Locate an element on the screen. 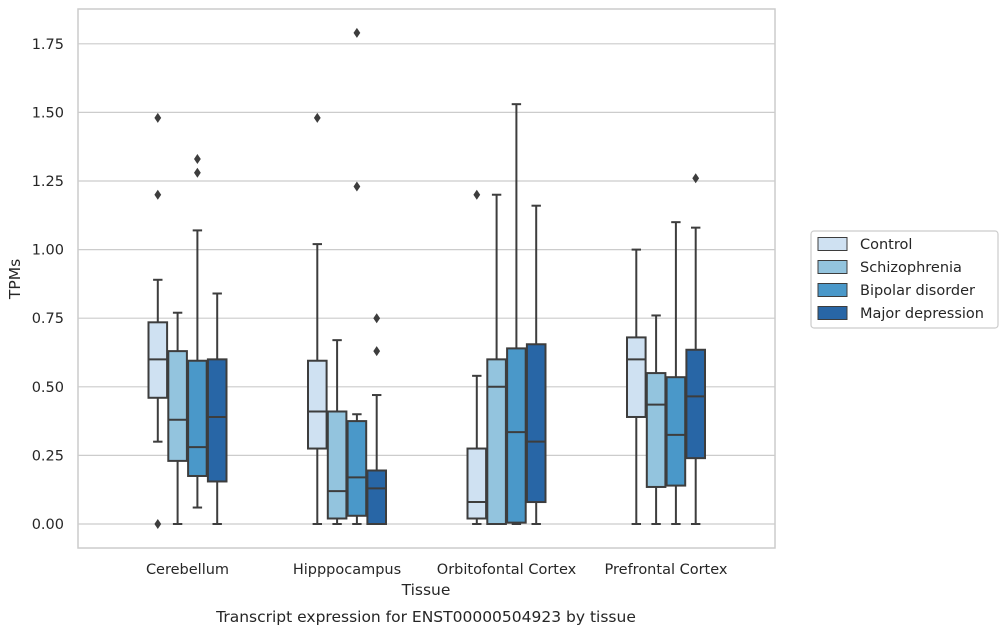  y-tick-label: 1.50 is located at coordinates (48, 113).